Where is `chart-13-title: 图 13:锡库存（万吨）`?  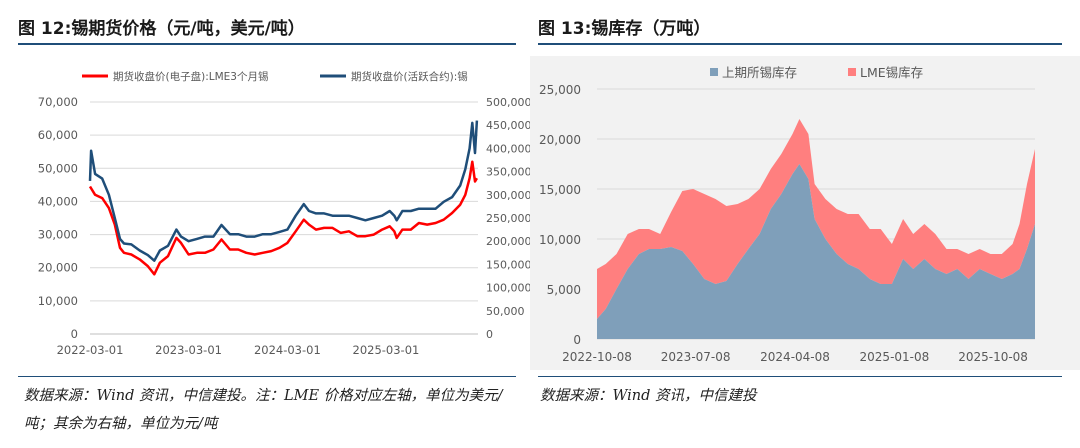
chart-13-title: 图 13:锡库存（万吨） is located at coordinates (624, 29).